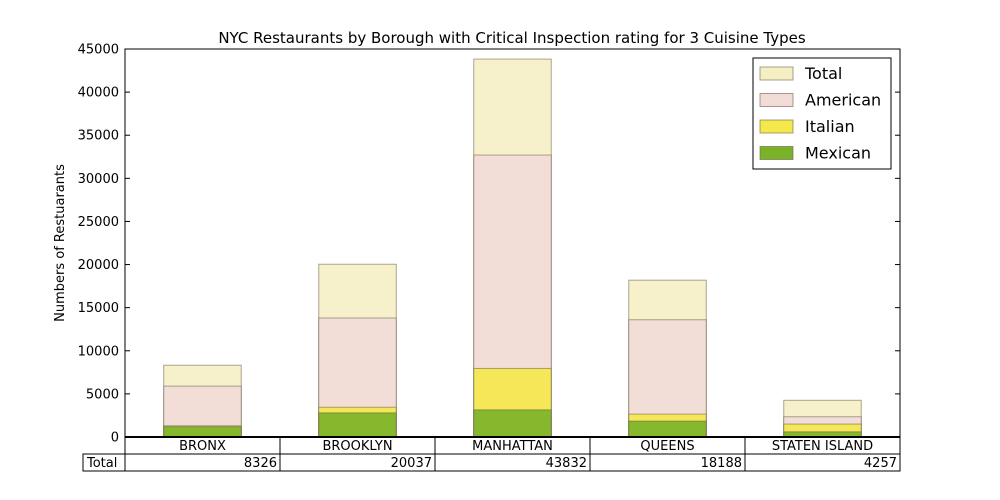 Image resolution: width=1000 pixels, height=500 pixels. Describe the element at coordinates (357, 425) in the screenshot. I see `bar-mexican-brooklyn` at that location.